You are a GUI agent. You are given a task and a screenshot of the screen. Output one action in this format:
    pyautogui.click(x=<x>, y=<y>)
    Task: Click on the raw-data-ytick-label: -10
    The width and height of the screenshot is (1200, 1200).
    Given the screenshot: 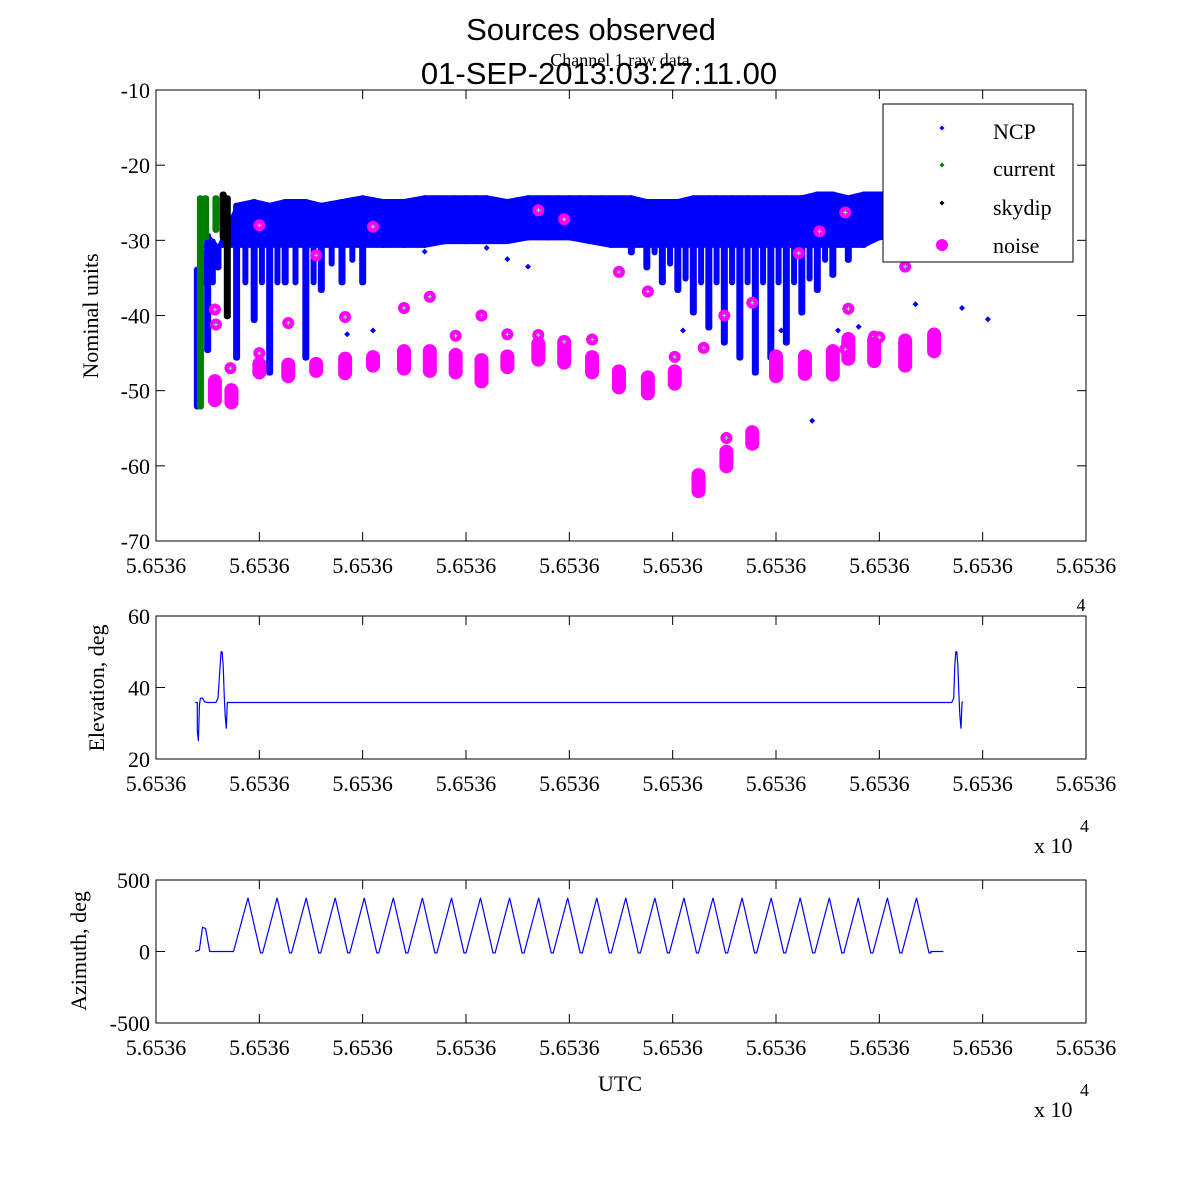 What is the action you would take?
    pyautogui.click(x=135, y=90)
    